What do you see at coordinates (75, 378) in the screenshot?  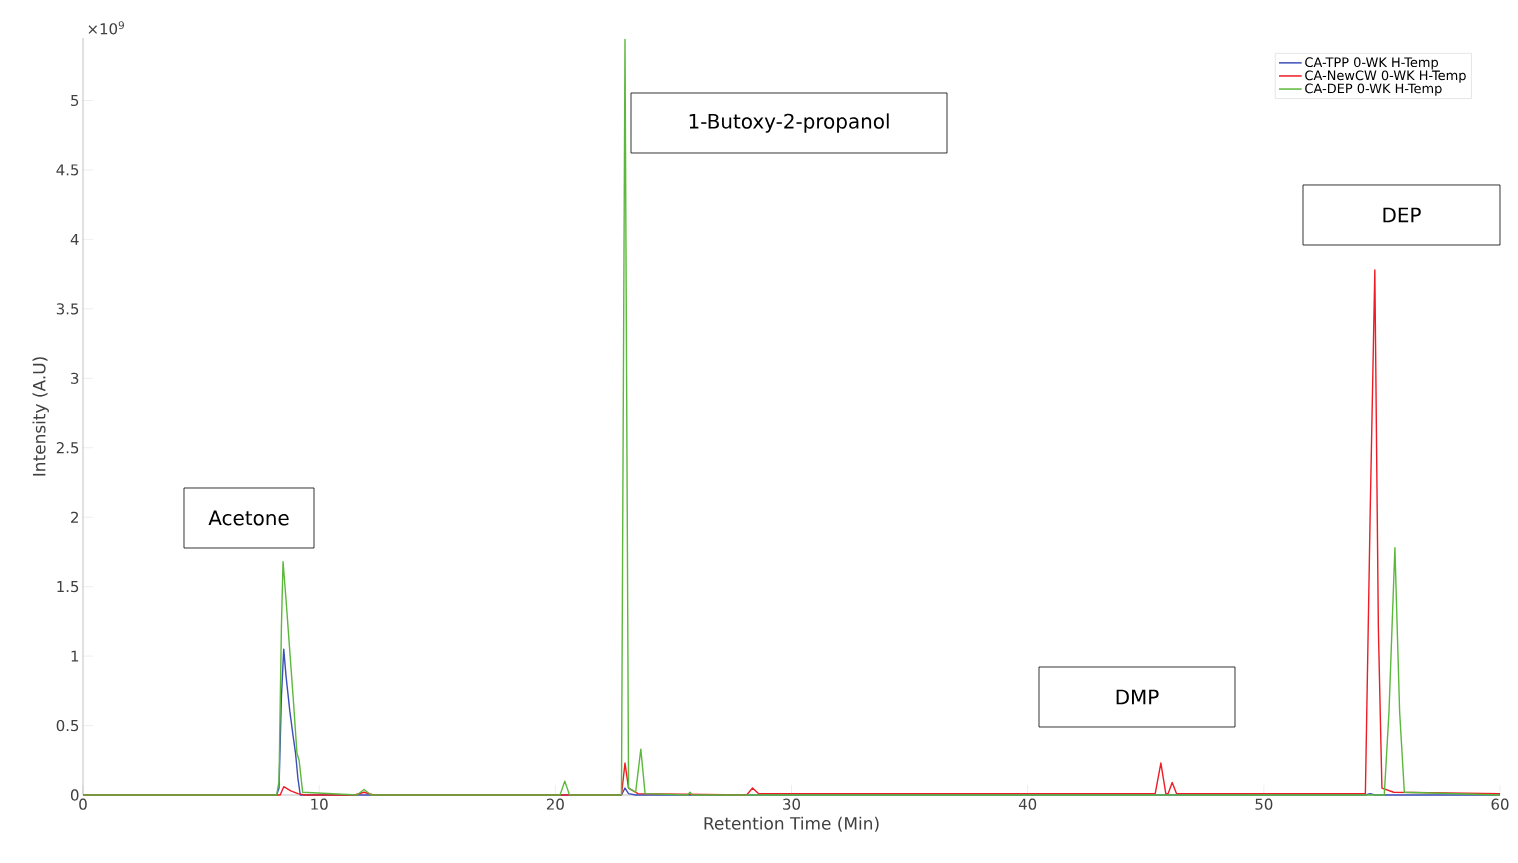 I see `y-tick-label: 3` at bounding box center [75, 378].